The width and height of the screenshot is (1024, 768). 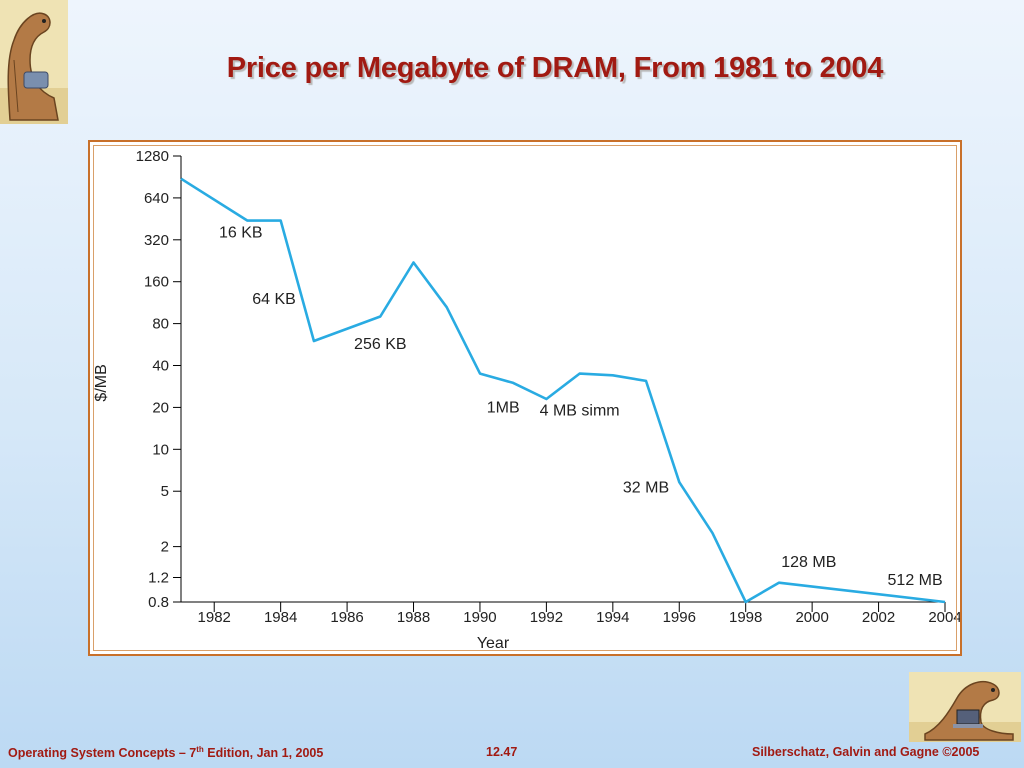 I want to click on y-tick-label: 80, so click(x=160, y=324).